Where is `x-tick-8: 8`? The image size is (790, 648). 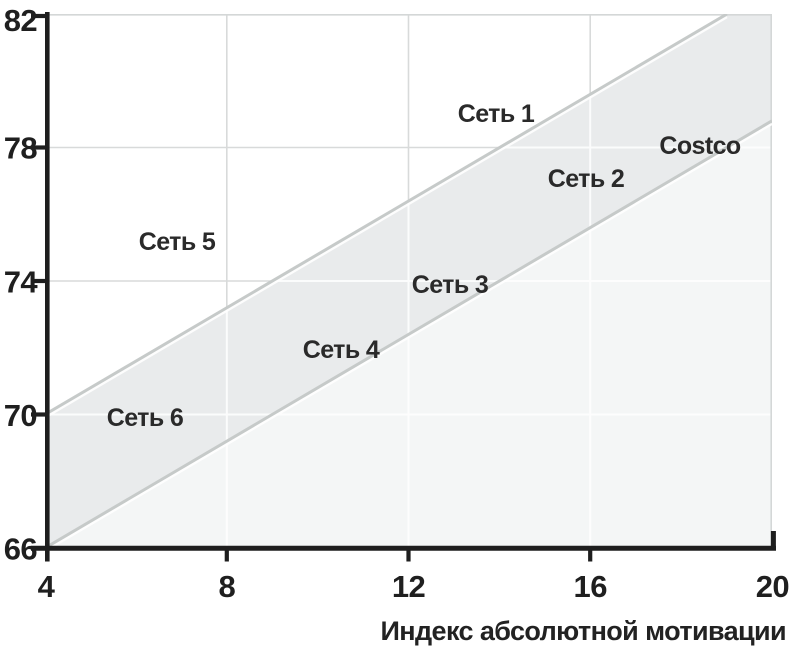 x-tick-8: 8 is located at coordinates (226, 586).